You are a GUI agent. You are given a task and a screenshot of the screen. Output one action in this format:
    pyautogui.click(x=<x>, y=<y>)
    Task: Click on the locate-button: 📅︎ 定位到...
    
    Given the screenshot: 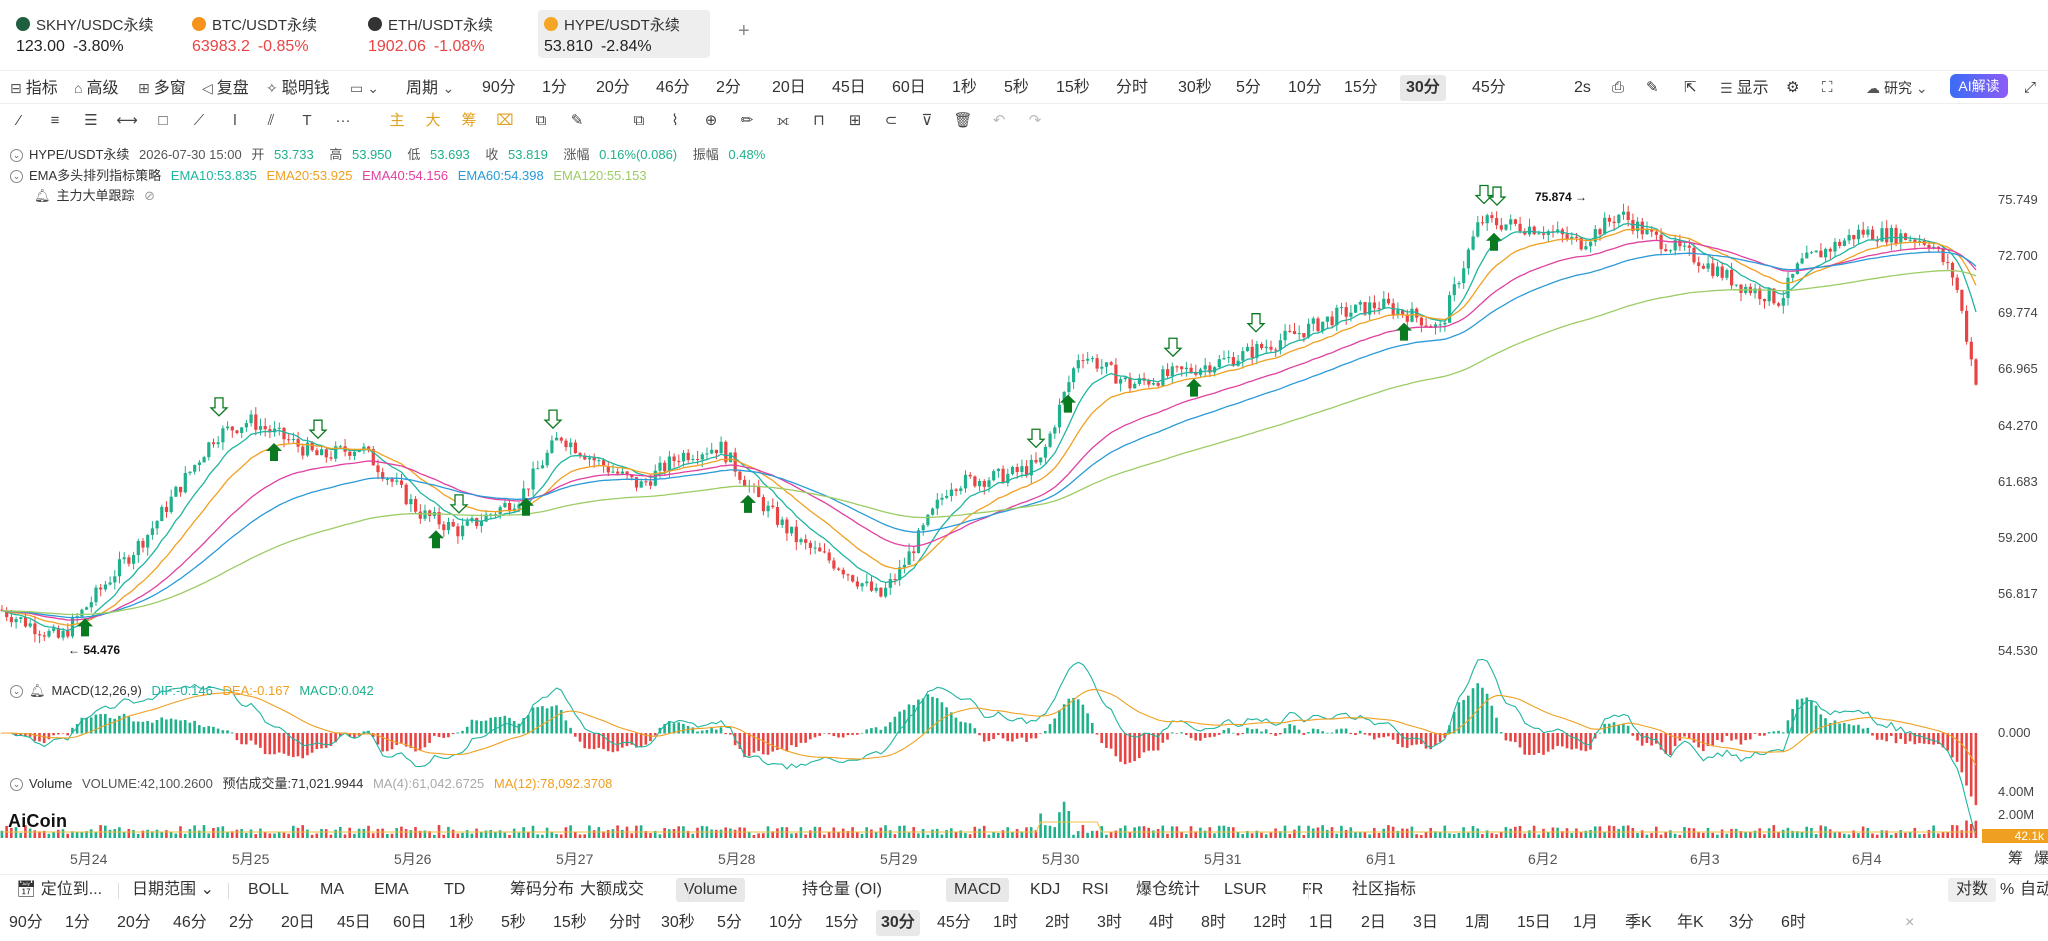 What is the action you would take?
    pyautogui.click(x=59, y=889)
    